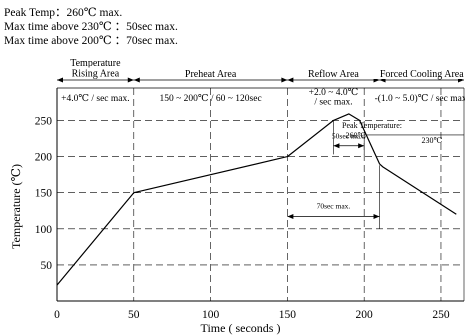  What do you see at coordinates (365, 315) in the screenshot?
I see `x-tick-200: 200` at bounding box center [365, 315].